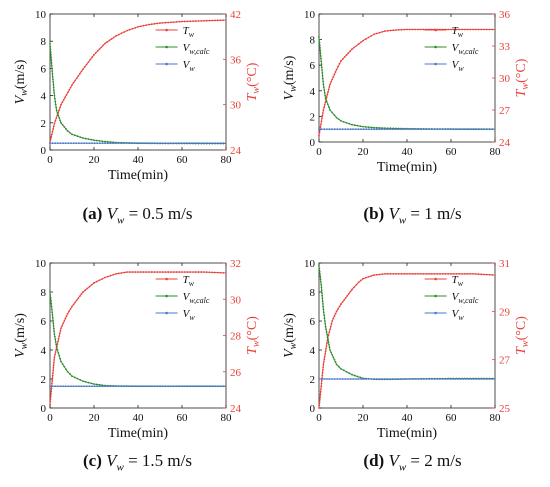  I want to click on legend-marker, so click(435, 313).